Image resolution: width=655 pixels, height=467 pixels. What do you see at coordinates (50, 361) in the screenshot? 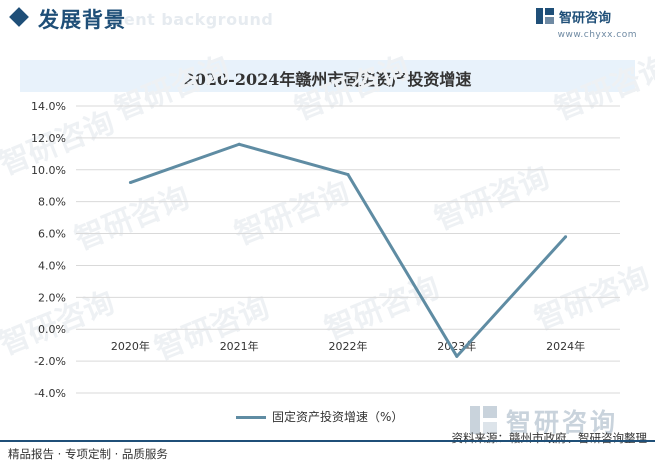
I see `y-tick-label: -2.0%` at bounding box center [50, 361].